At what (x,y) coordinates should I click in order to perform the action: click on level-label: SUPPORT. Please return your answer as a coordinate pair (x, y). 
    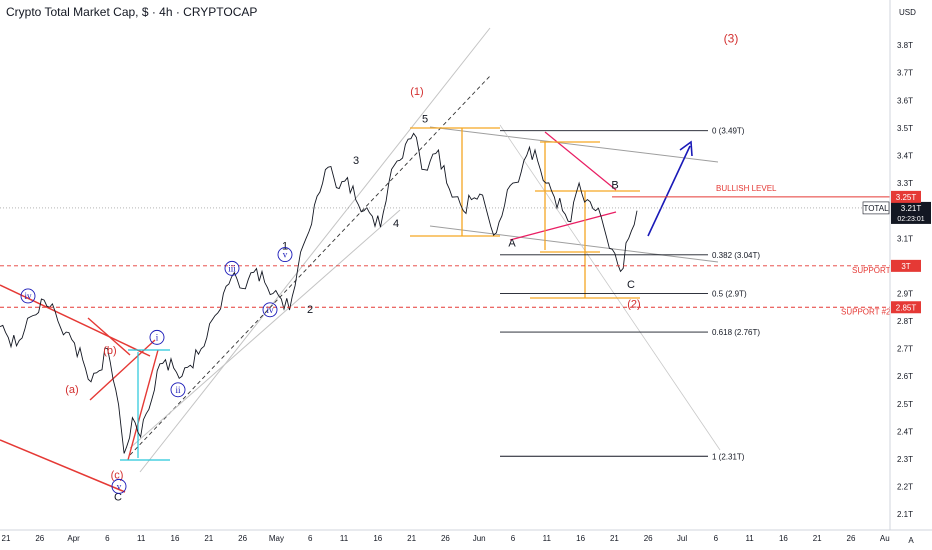
    Looking at the image, I should click on (871, 270).